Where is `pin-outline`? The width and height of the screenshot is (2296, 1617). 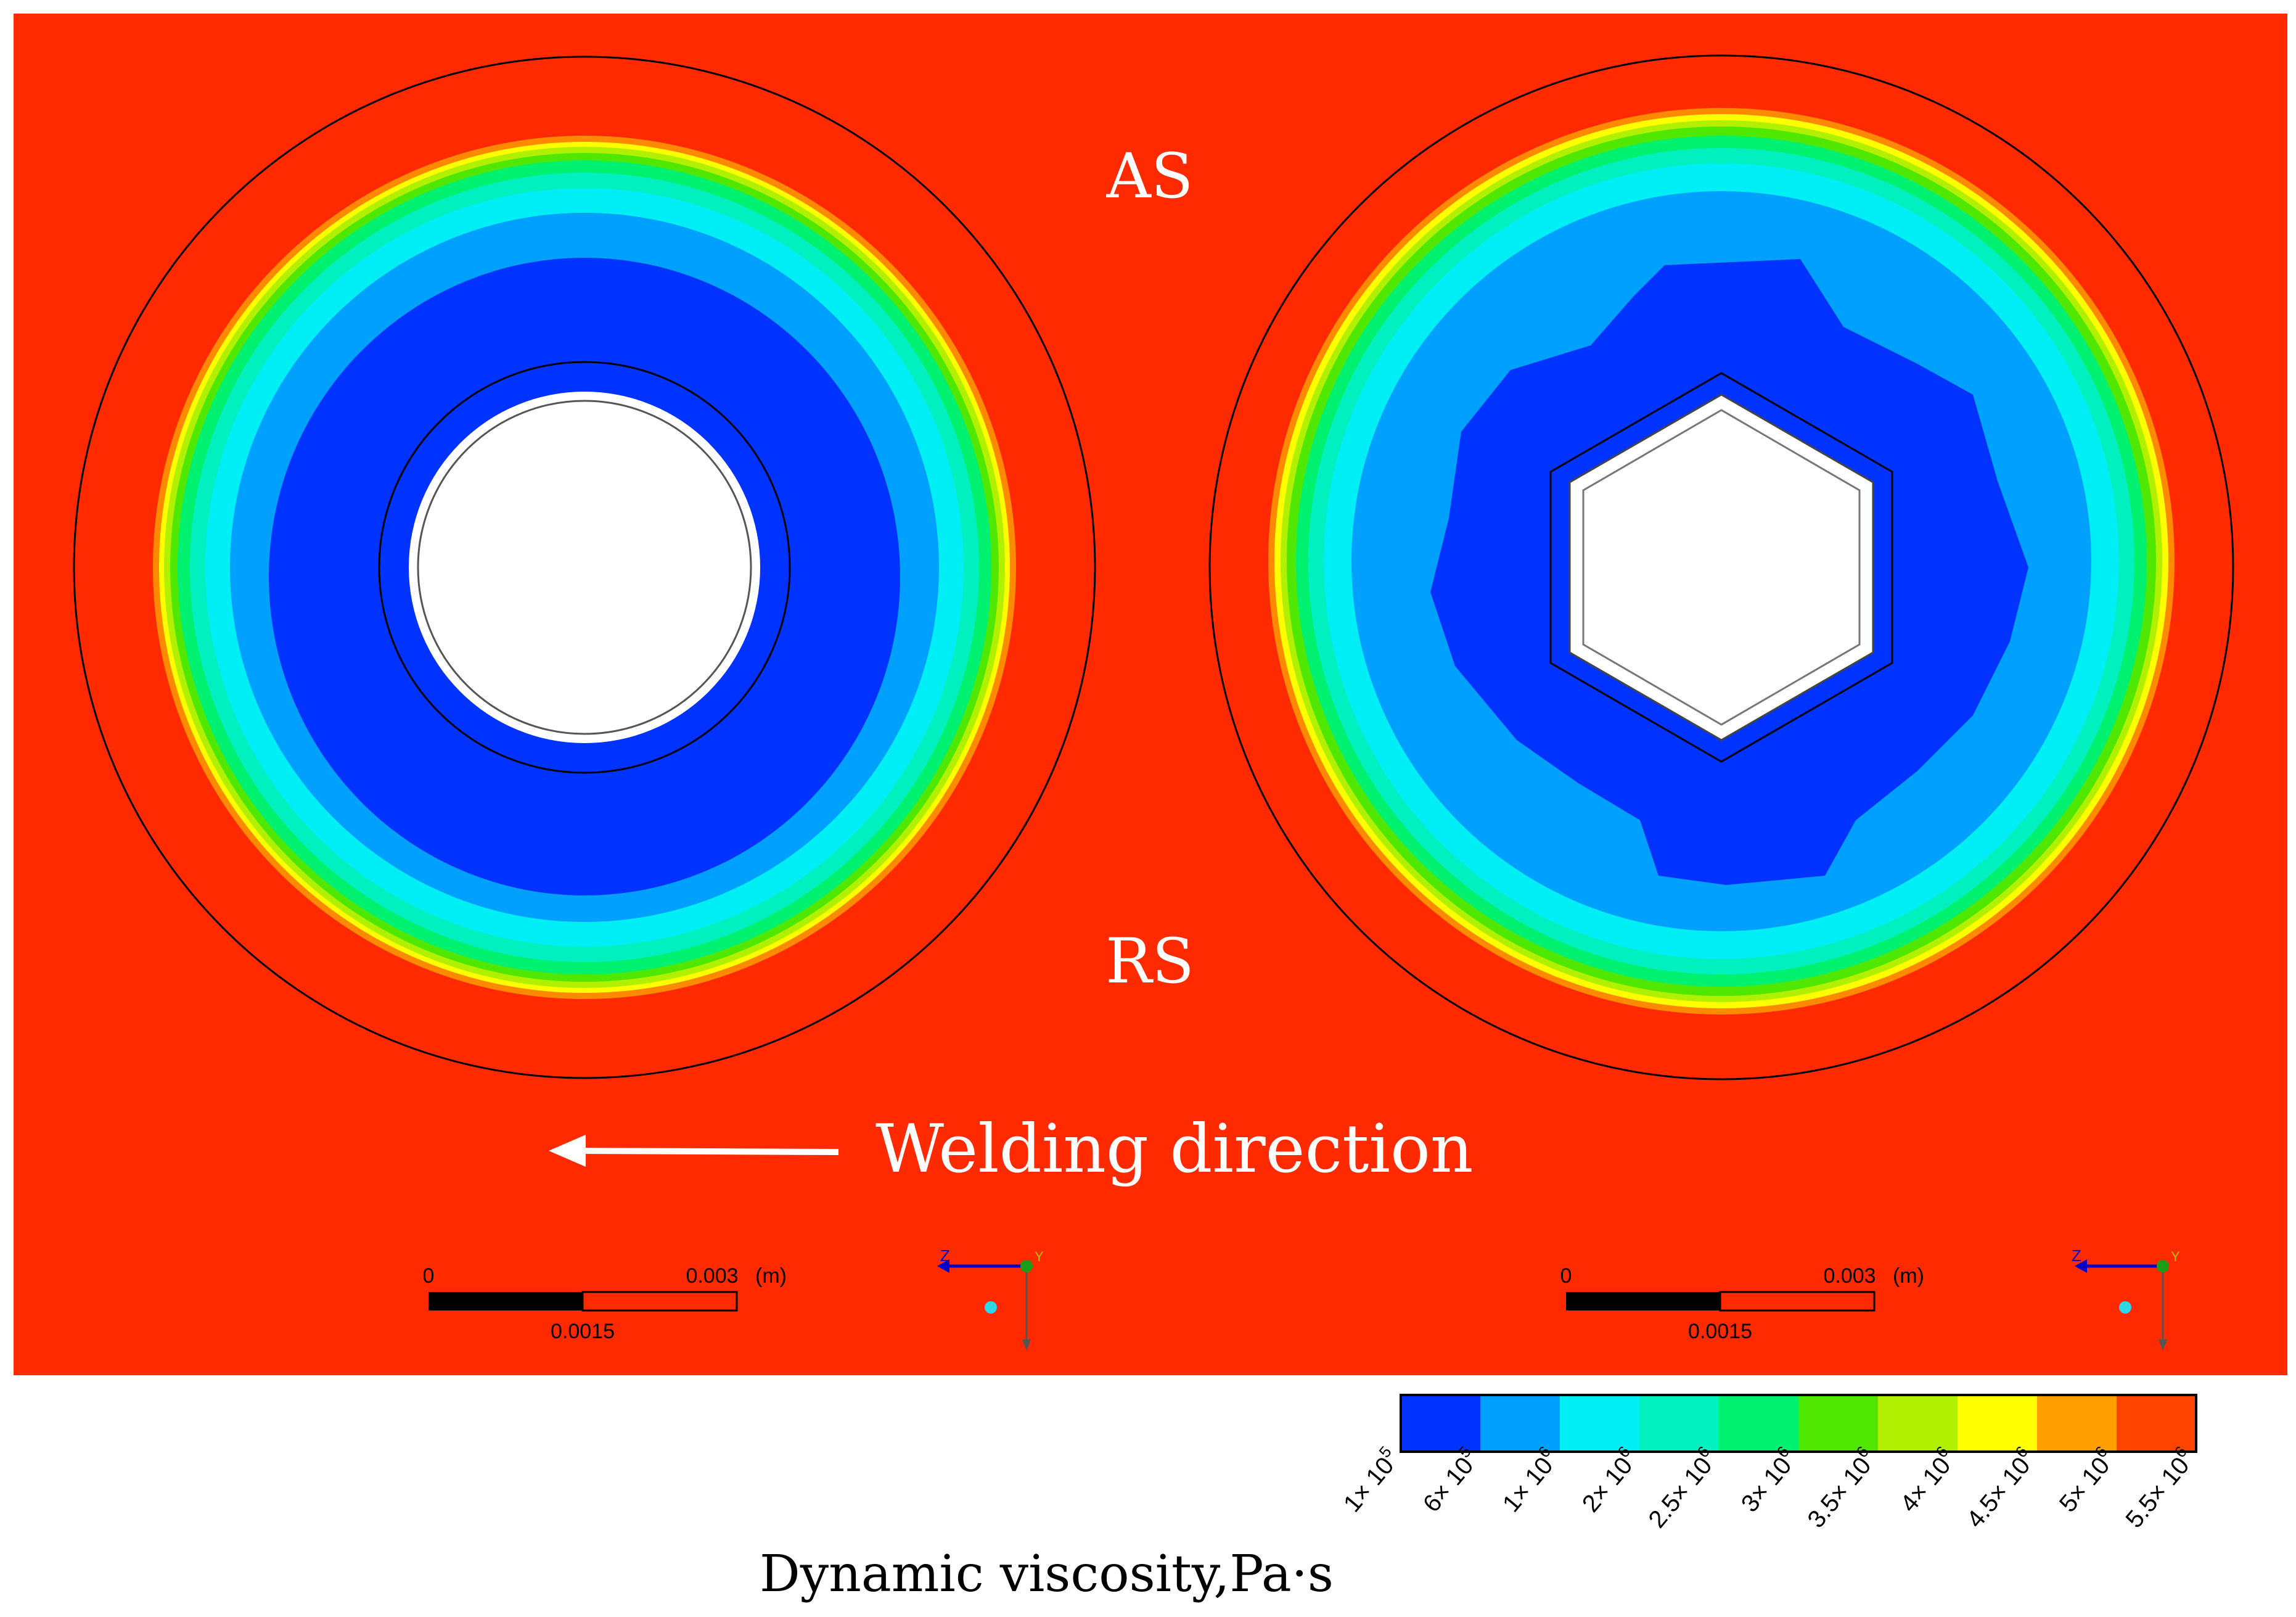 pin-outline is located at coordinates (584, 567).